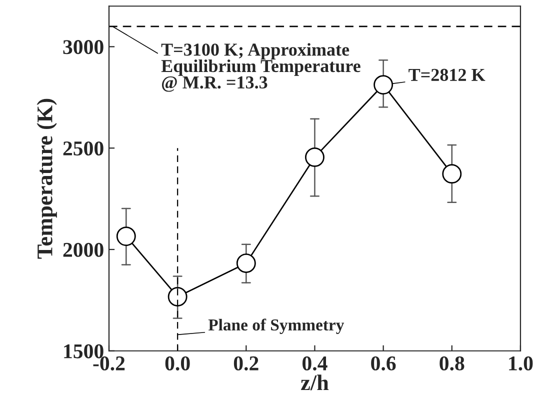 The height and width of the screenshot is (408, 545). I want to click on x-tick-label: 1.0, so click(521, 363).